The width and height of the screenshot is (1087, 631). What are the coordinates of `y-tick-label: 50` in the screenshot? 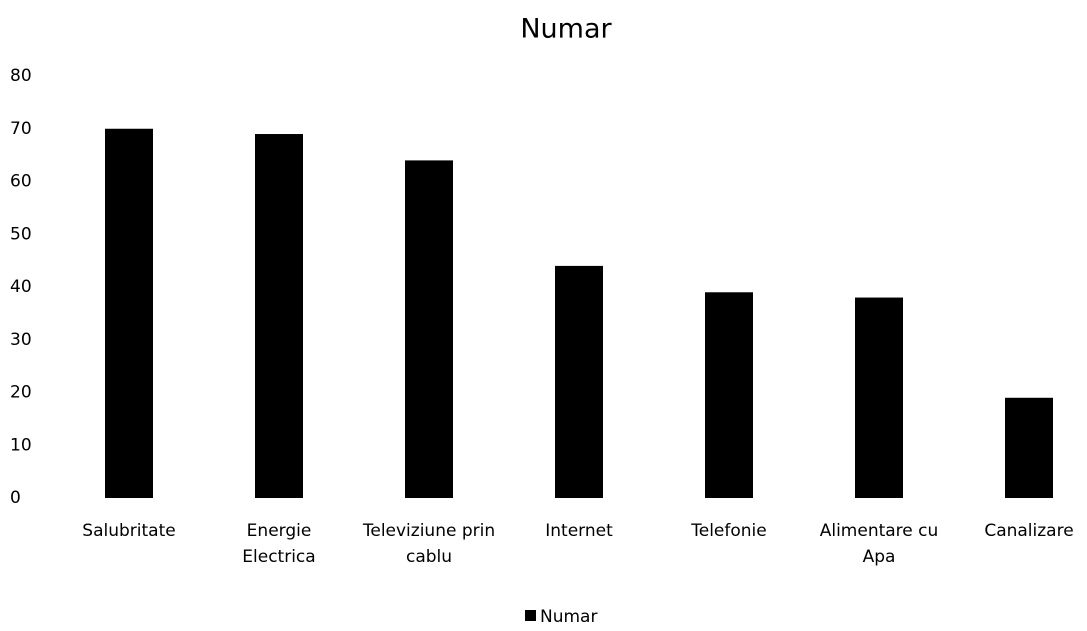 It's located at (21, 234).